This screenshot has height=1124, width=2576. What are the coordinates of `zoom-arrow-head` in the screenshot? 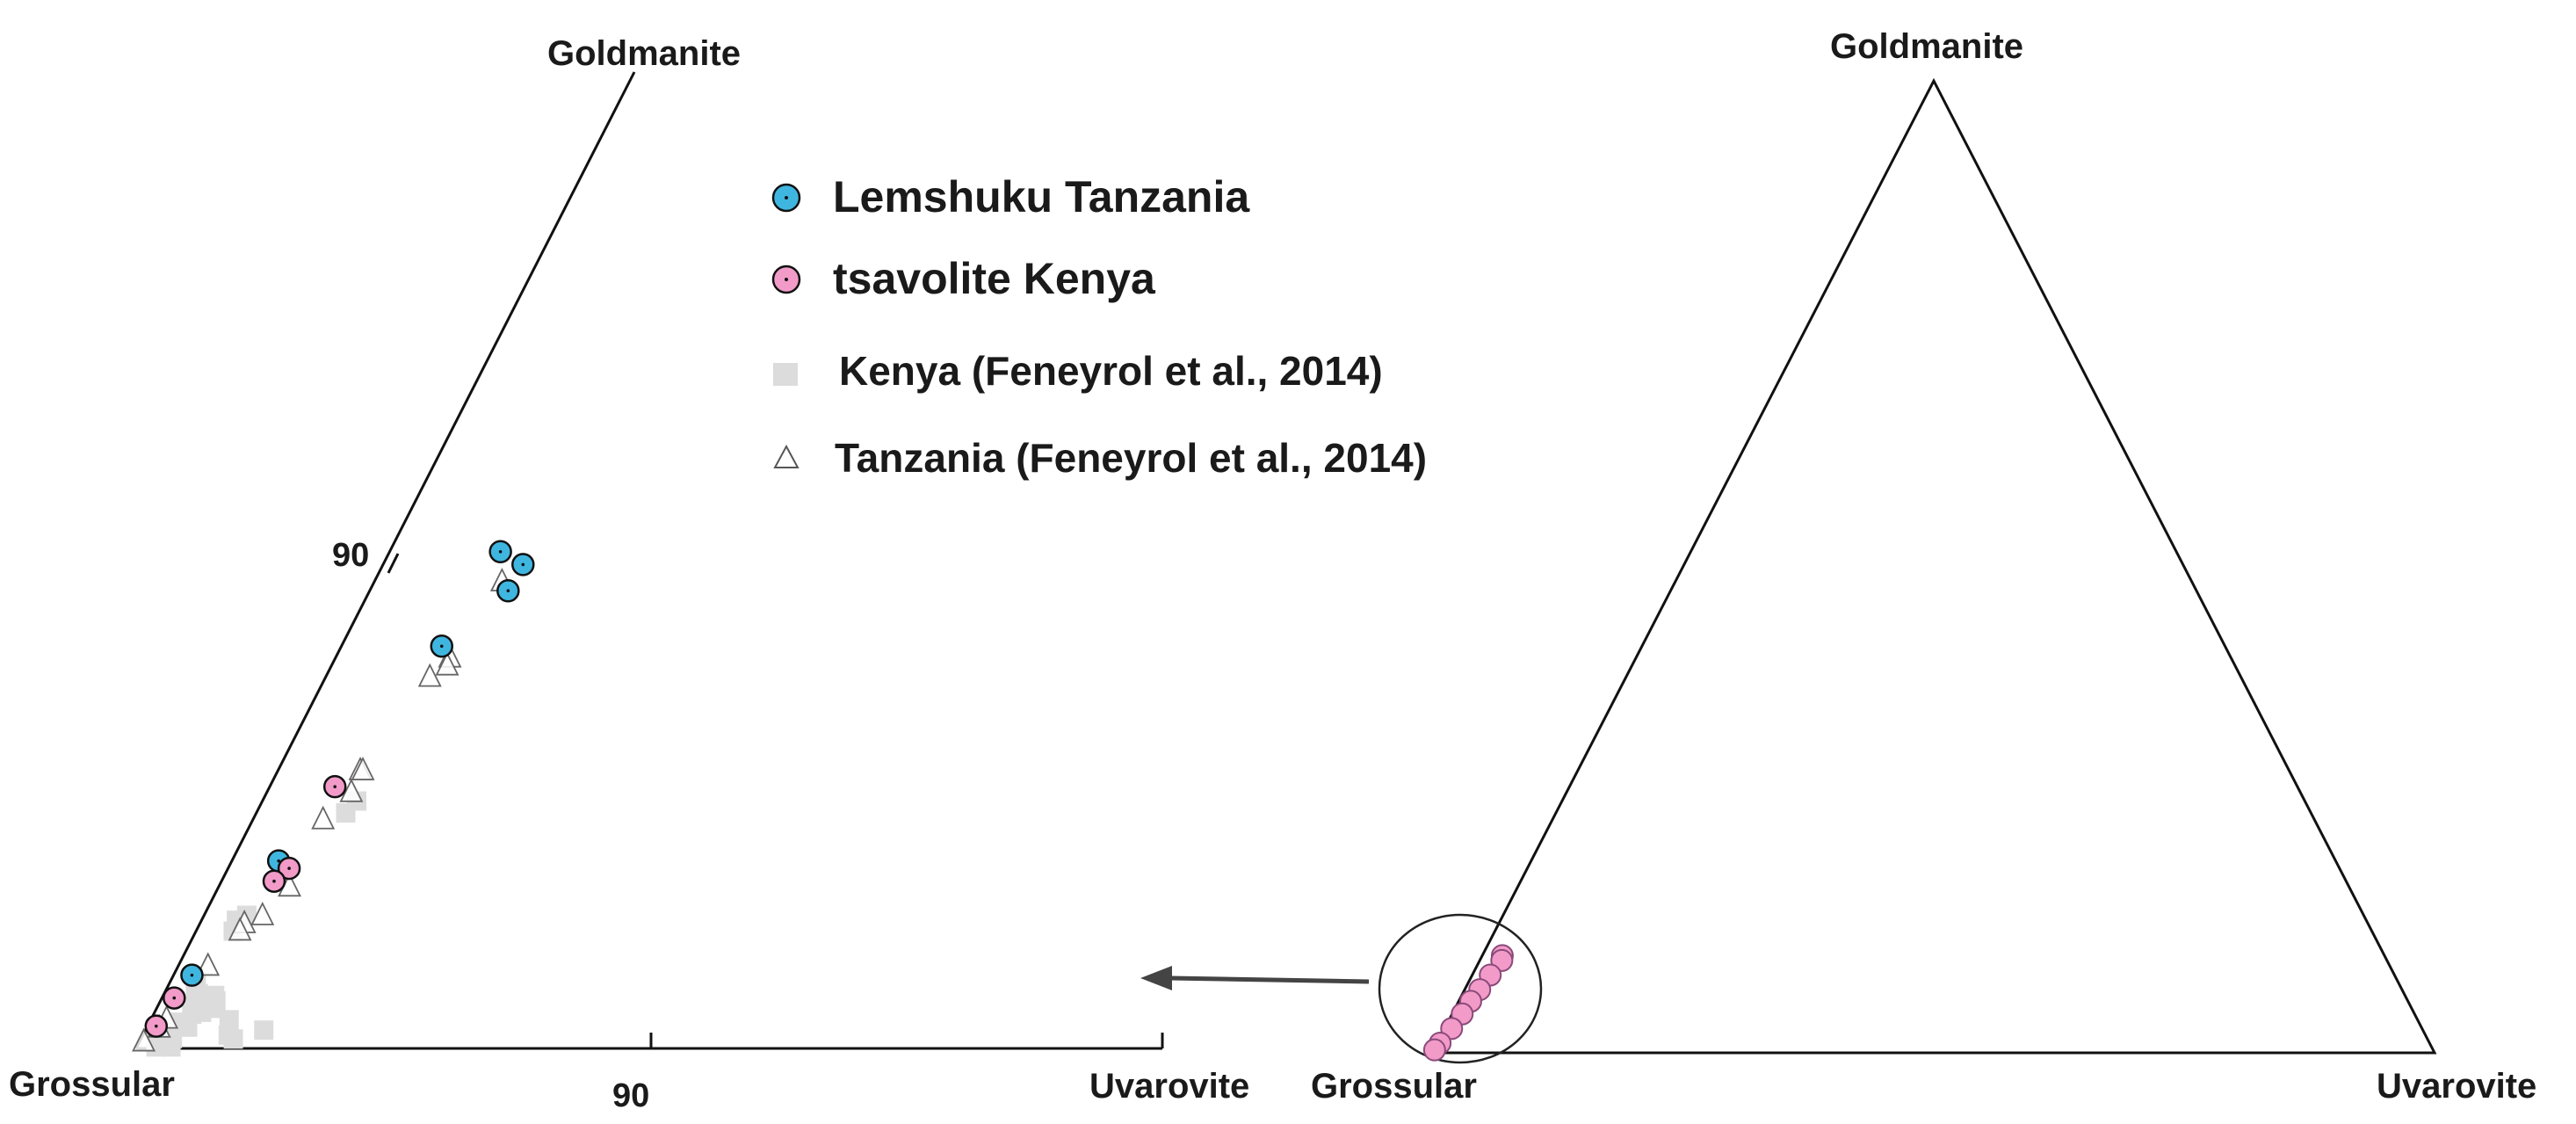 It's located at (1156, 978).